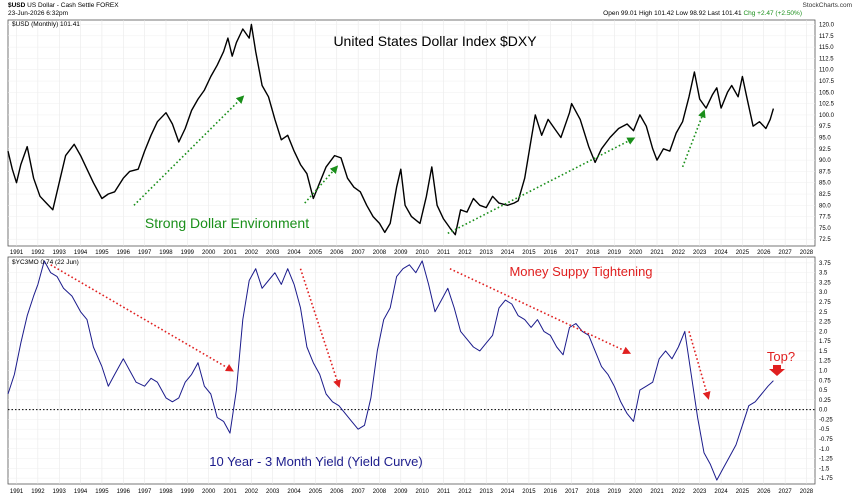 The width and height of the screenshot is (860, 503). Describe the element at coordinates (320, 328) in the screenshot. I see `red-trend-arrow` at that location.